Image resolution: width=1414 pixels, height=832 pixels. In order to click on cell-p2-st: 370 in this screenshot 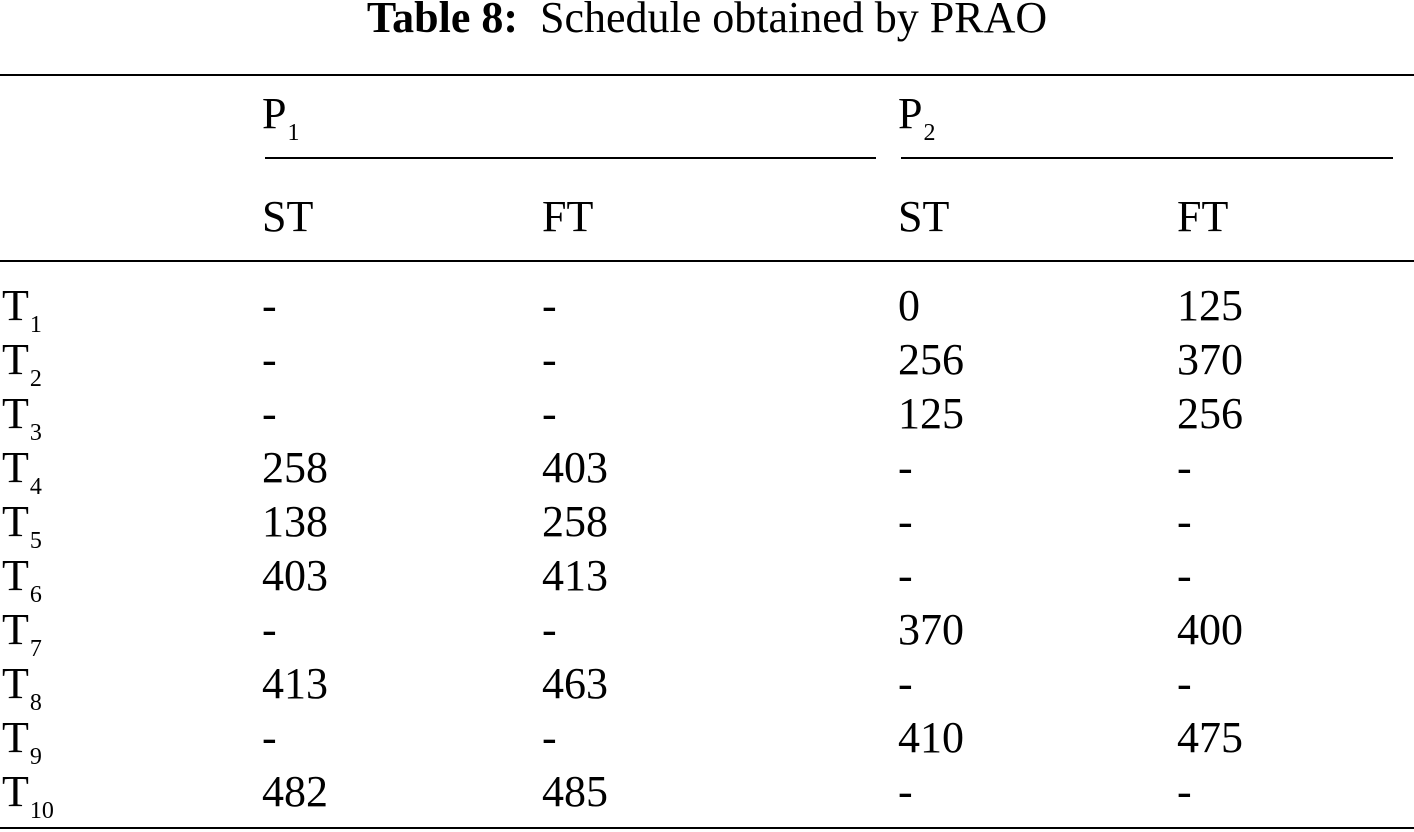, I will do `click(931, 629)`.